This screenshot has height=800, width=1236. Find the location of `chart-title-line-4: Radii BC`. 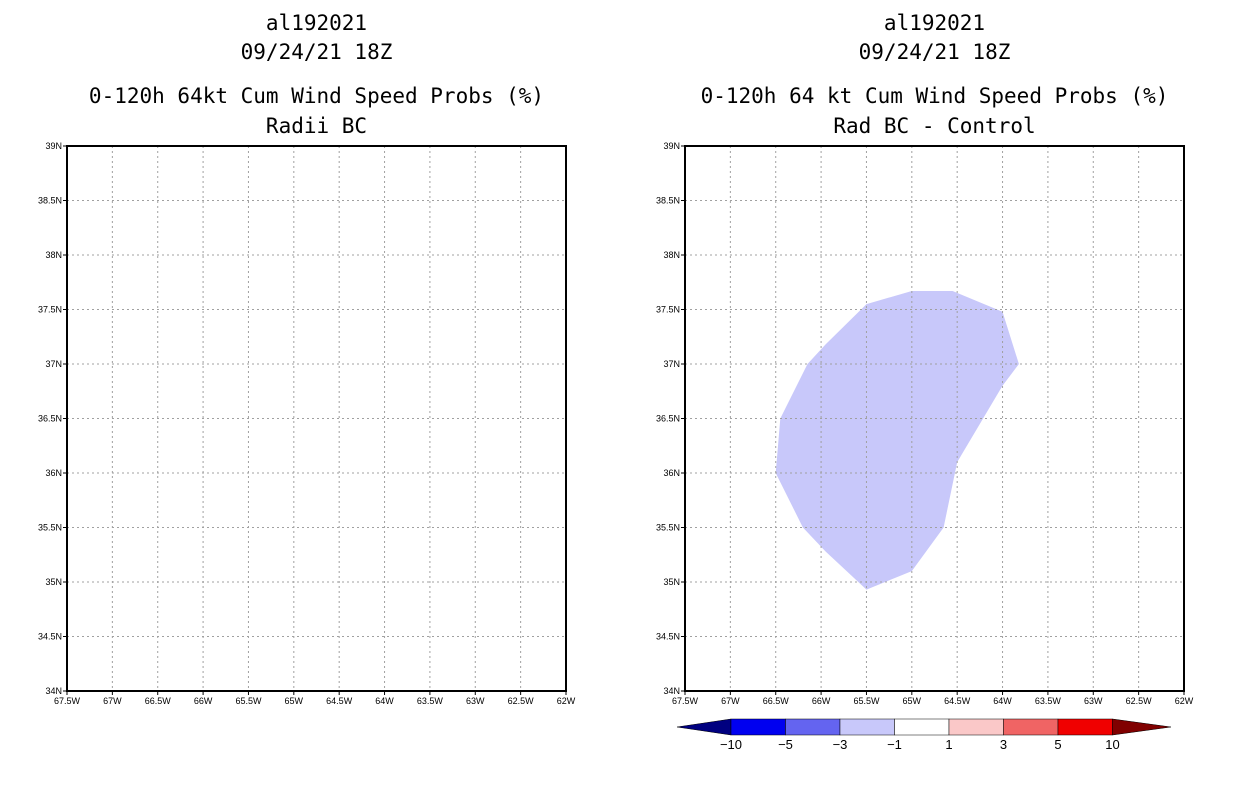

chart-title-line-4: Radii BC is located at coordinates (316, 126).